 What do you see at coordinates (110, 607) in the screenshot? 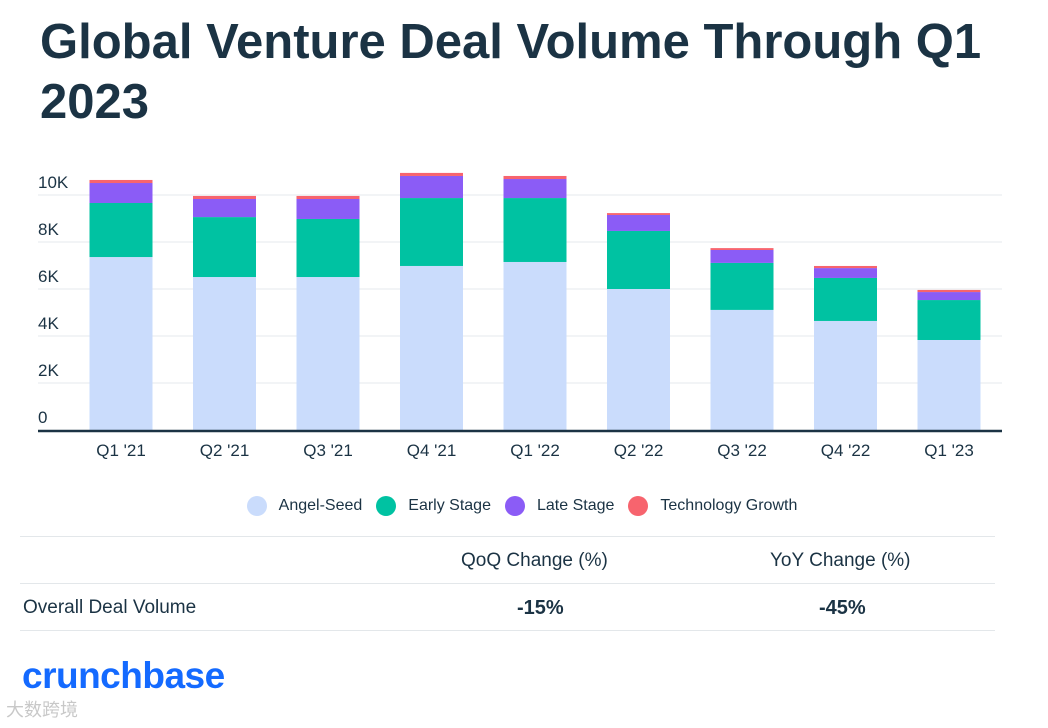
I see `row-label: Overall Deal Volume` at bounding box center [110, 607].